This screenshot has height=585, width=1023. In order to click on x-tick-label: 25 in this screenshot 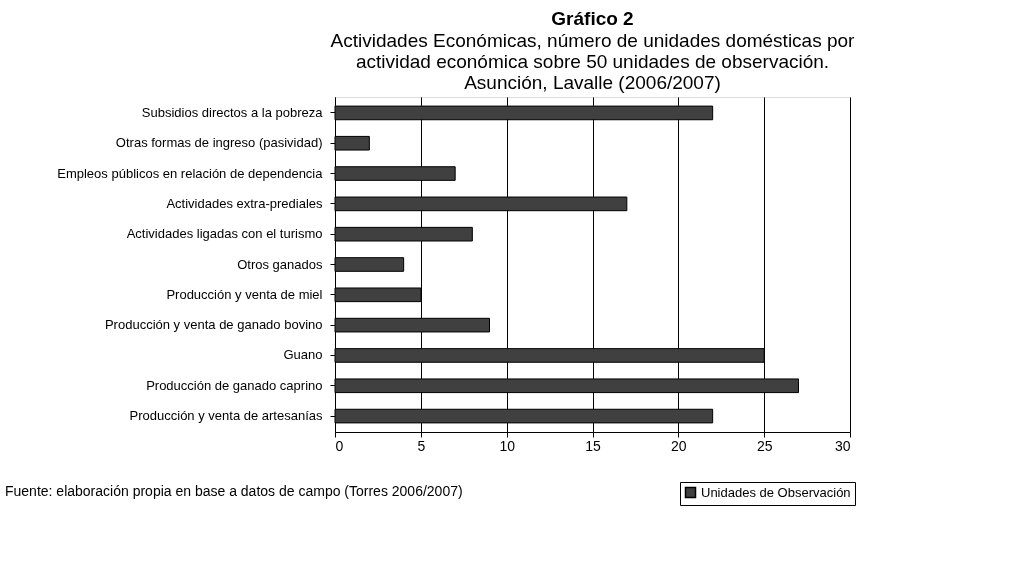, I will do `click(764, 445)`.